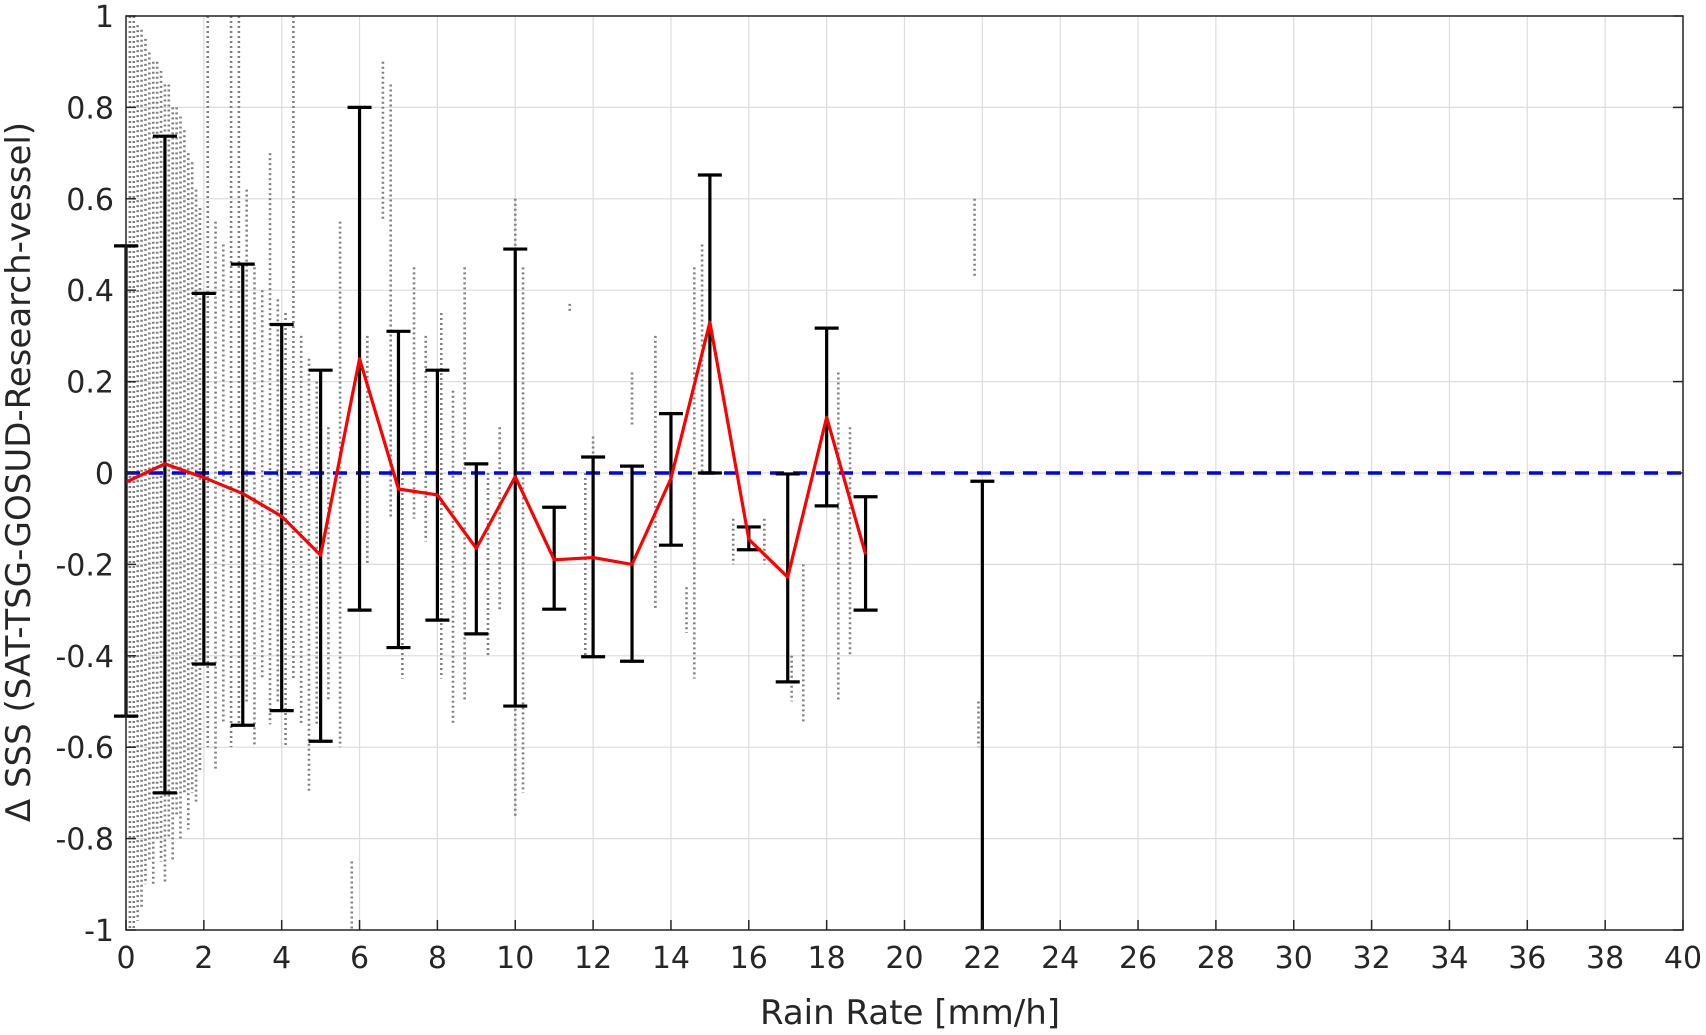  I want to click on x-tick-label: 26, so click(1138, 958).